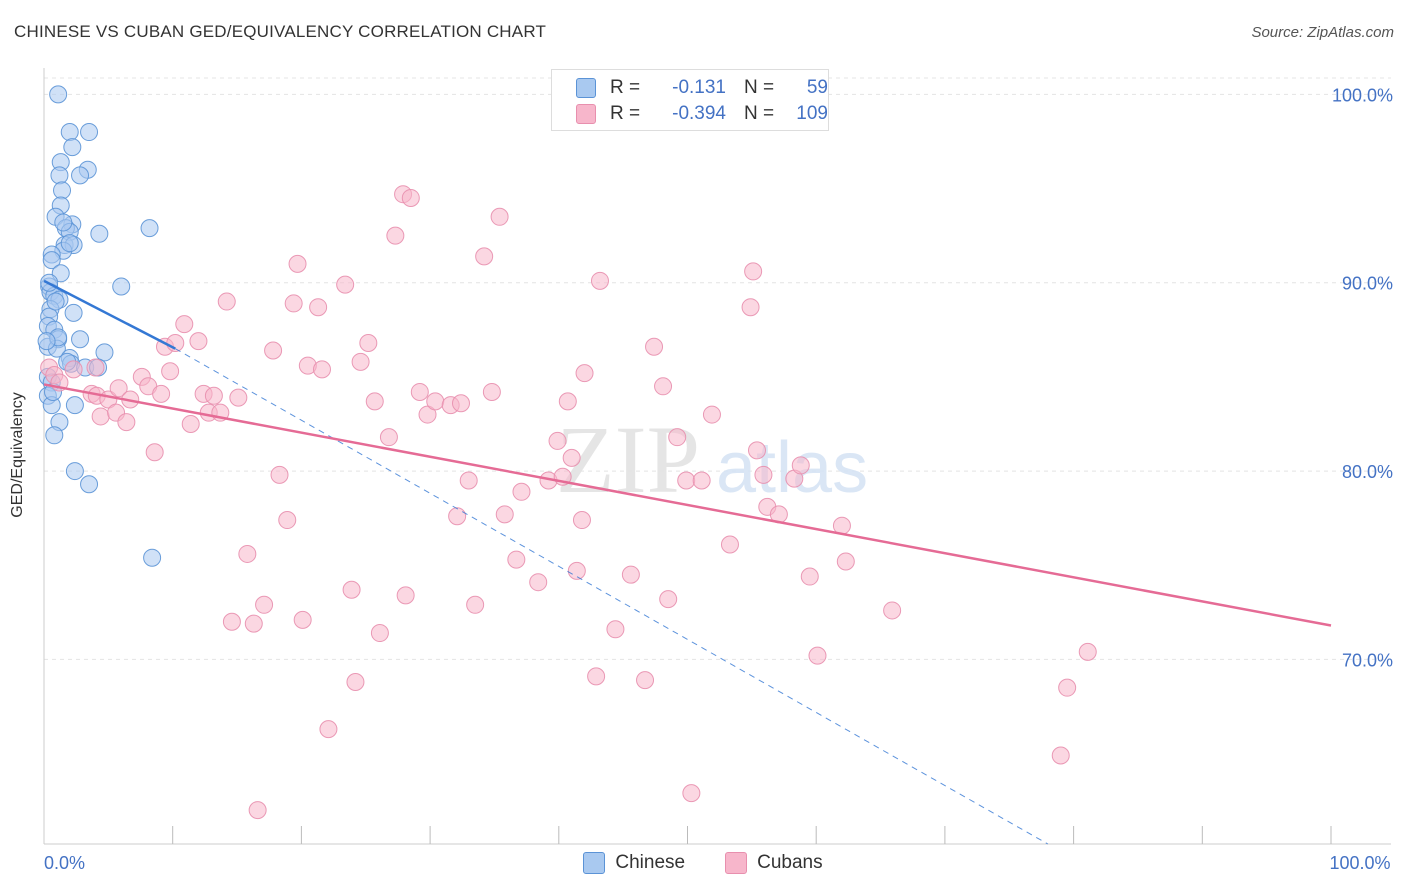 Image resolution: width=1406 pixels, height=892 pixels. What do you see at coordinates (1367, 660) in the screenshot?
I see `y-tick-label: 70.0%` at bounding box center [1367, 660].